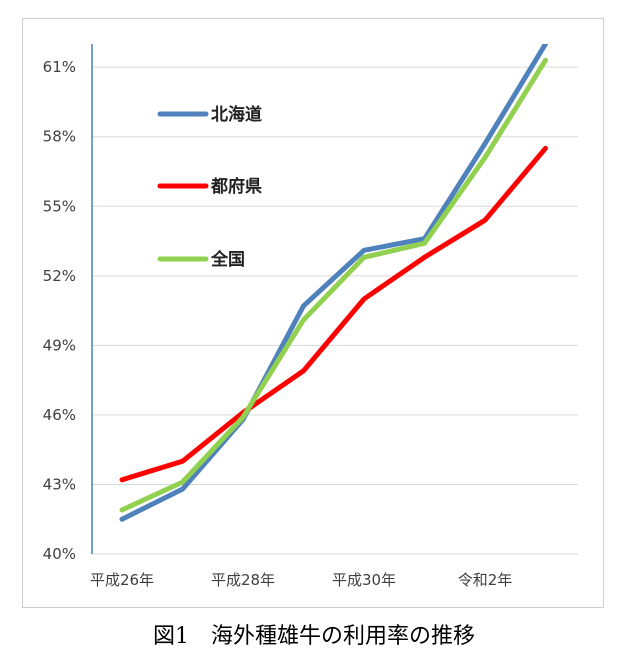 Image resolution: width=628 pixels, height=671 pixels. I want to click on y-tick-label: 58%, so click(59, 137).